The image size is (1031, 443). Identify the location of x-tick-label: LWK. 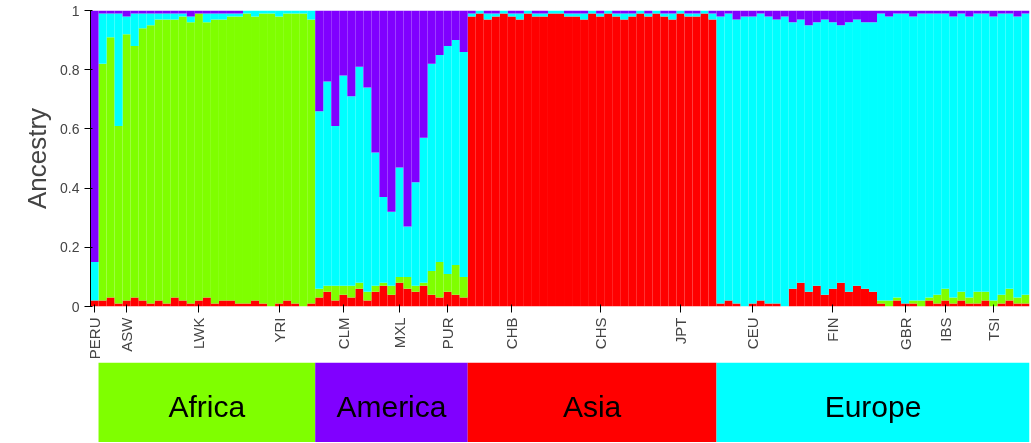
(199, 333).